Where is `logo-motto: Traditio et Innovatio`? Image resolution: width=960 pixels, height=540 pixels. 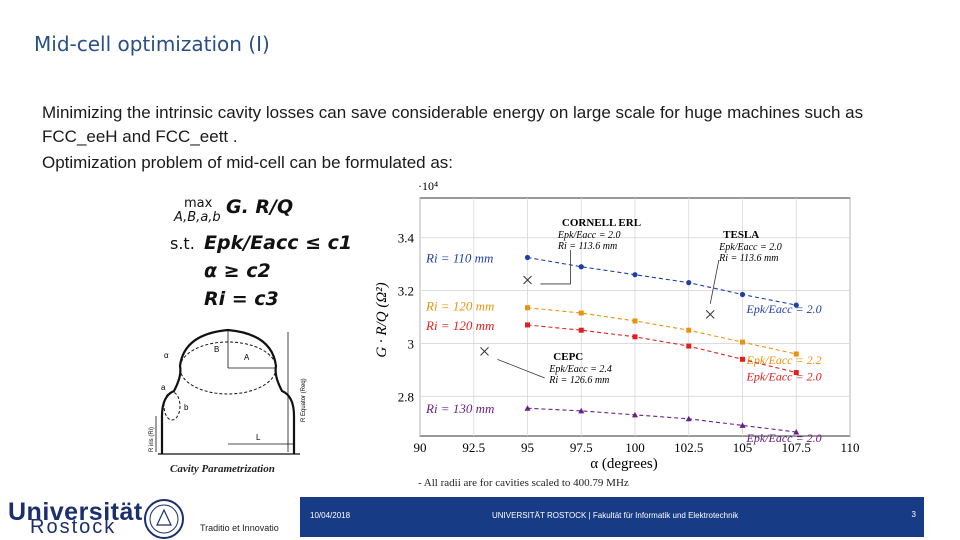 logo-motto: Traditio et Innovatio is located at coordinates (239, 528).